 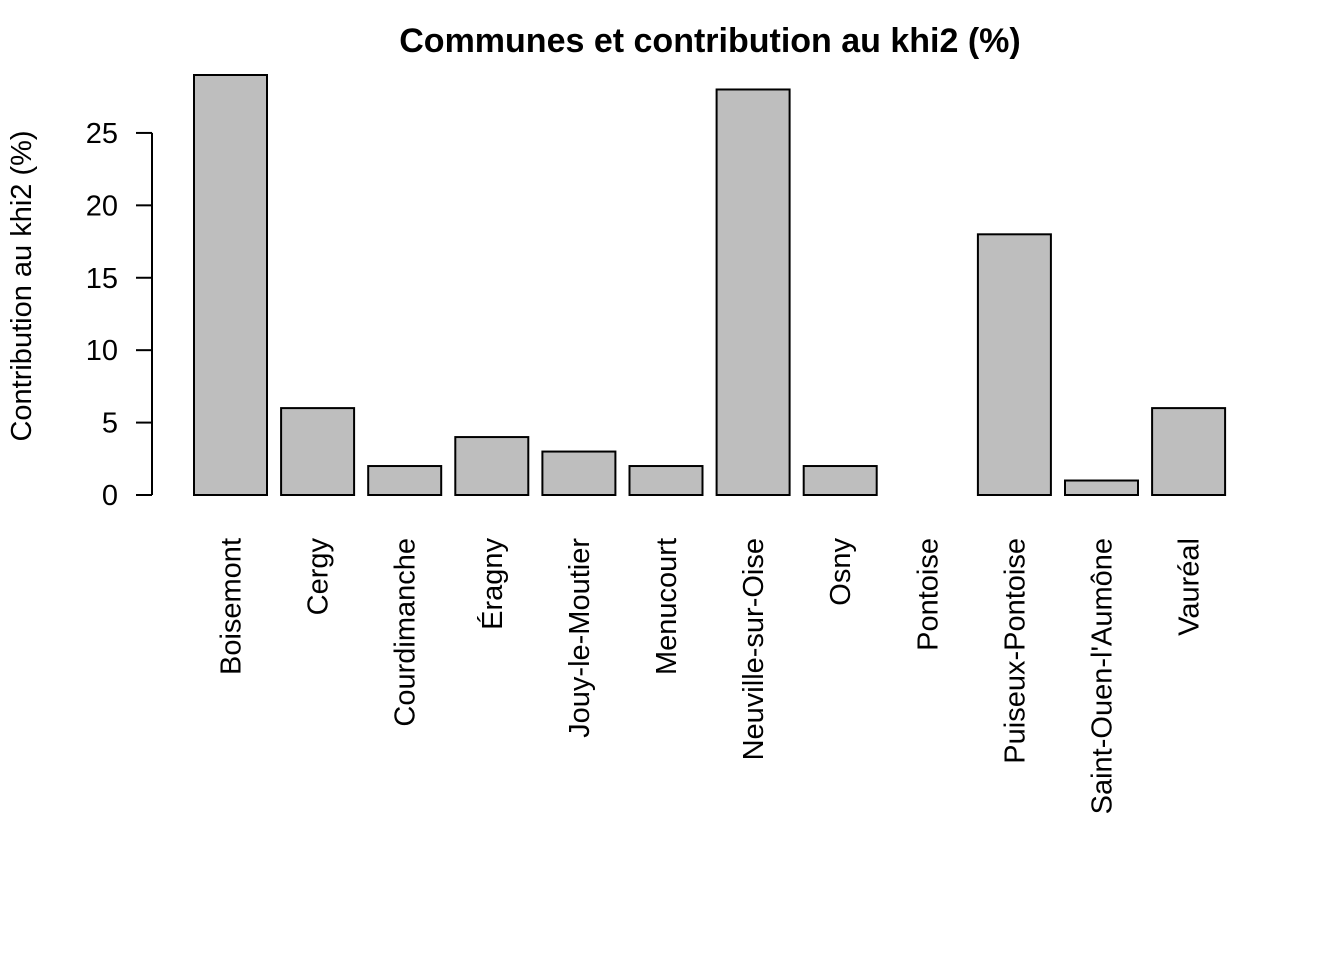 I want to click on y-tick-label: 15, so click(x=102, y=279).